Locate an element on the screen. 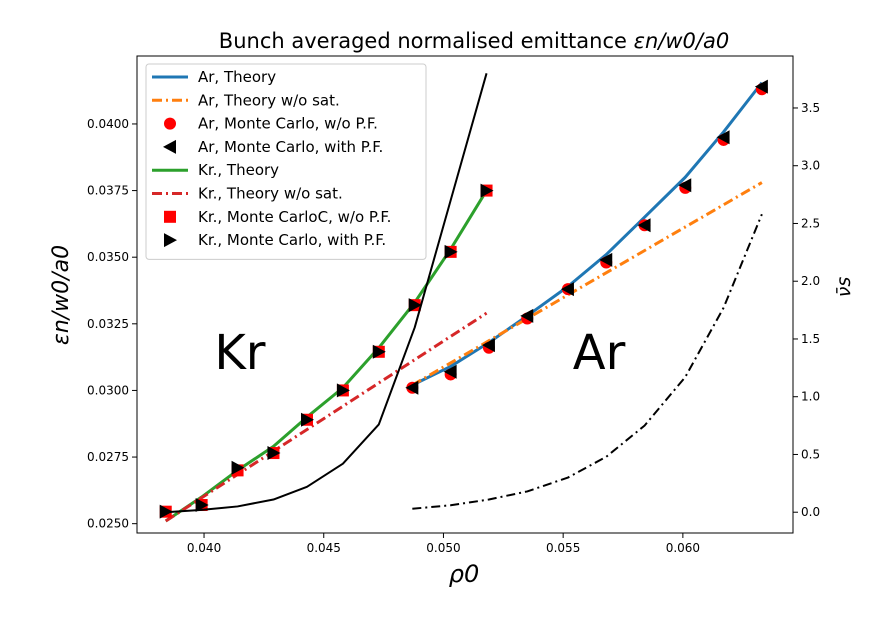  legend-swatch-kr-monte-carlo-with-p-f is located at coordinates (170, 240).